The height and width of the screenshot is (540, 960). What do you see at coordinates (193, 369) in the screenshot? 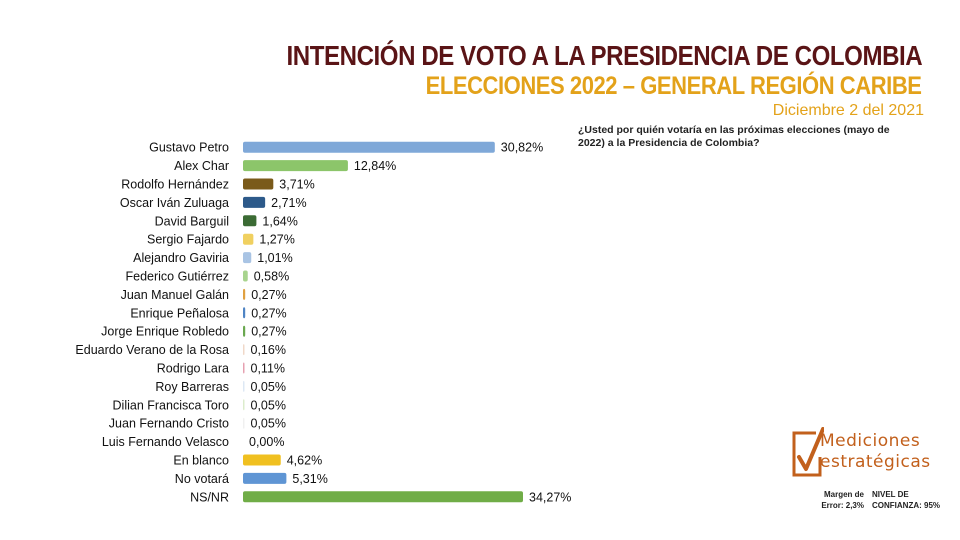
I see `category-label: Rodrigo Lara` at bounding box center [193, 369].